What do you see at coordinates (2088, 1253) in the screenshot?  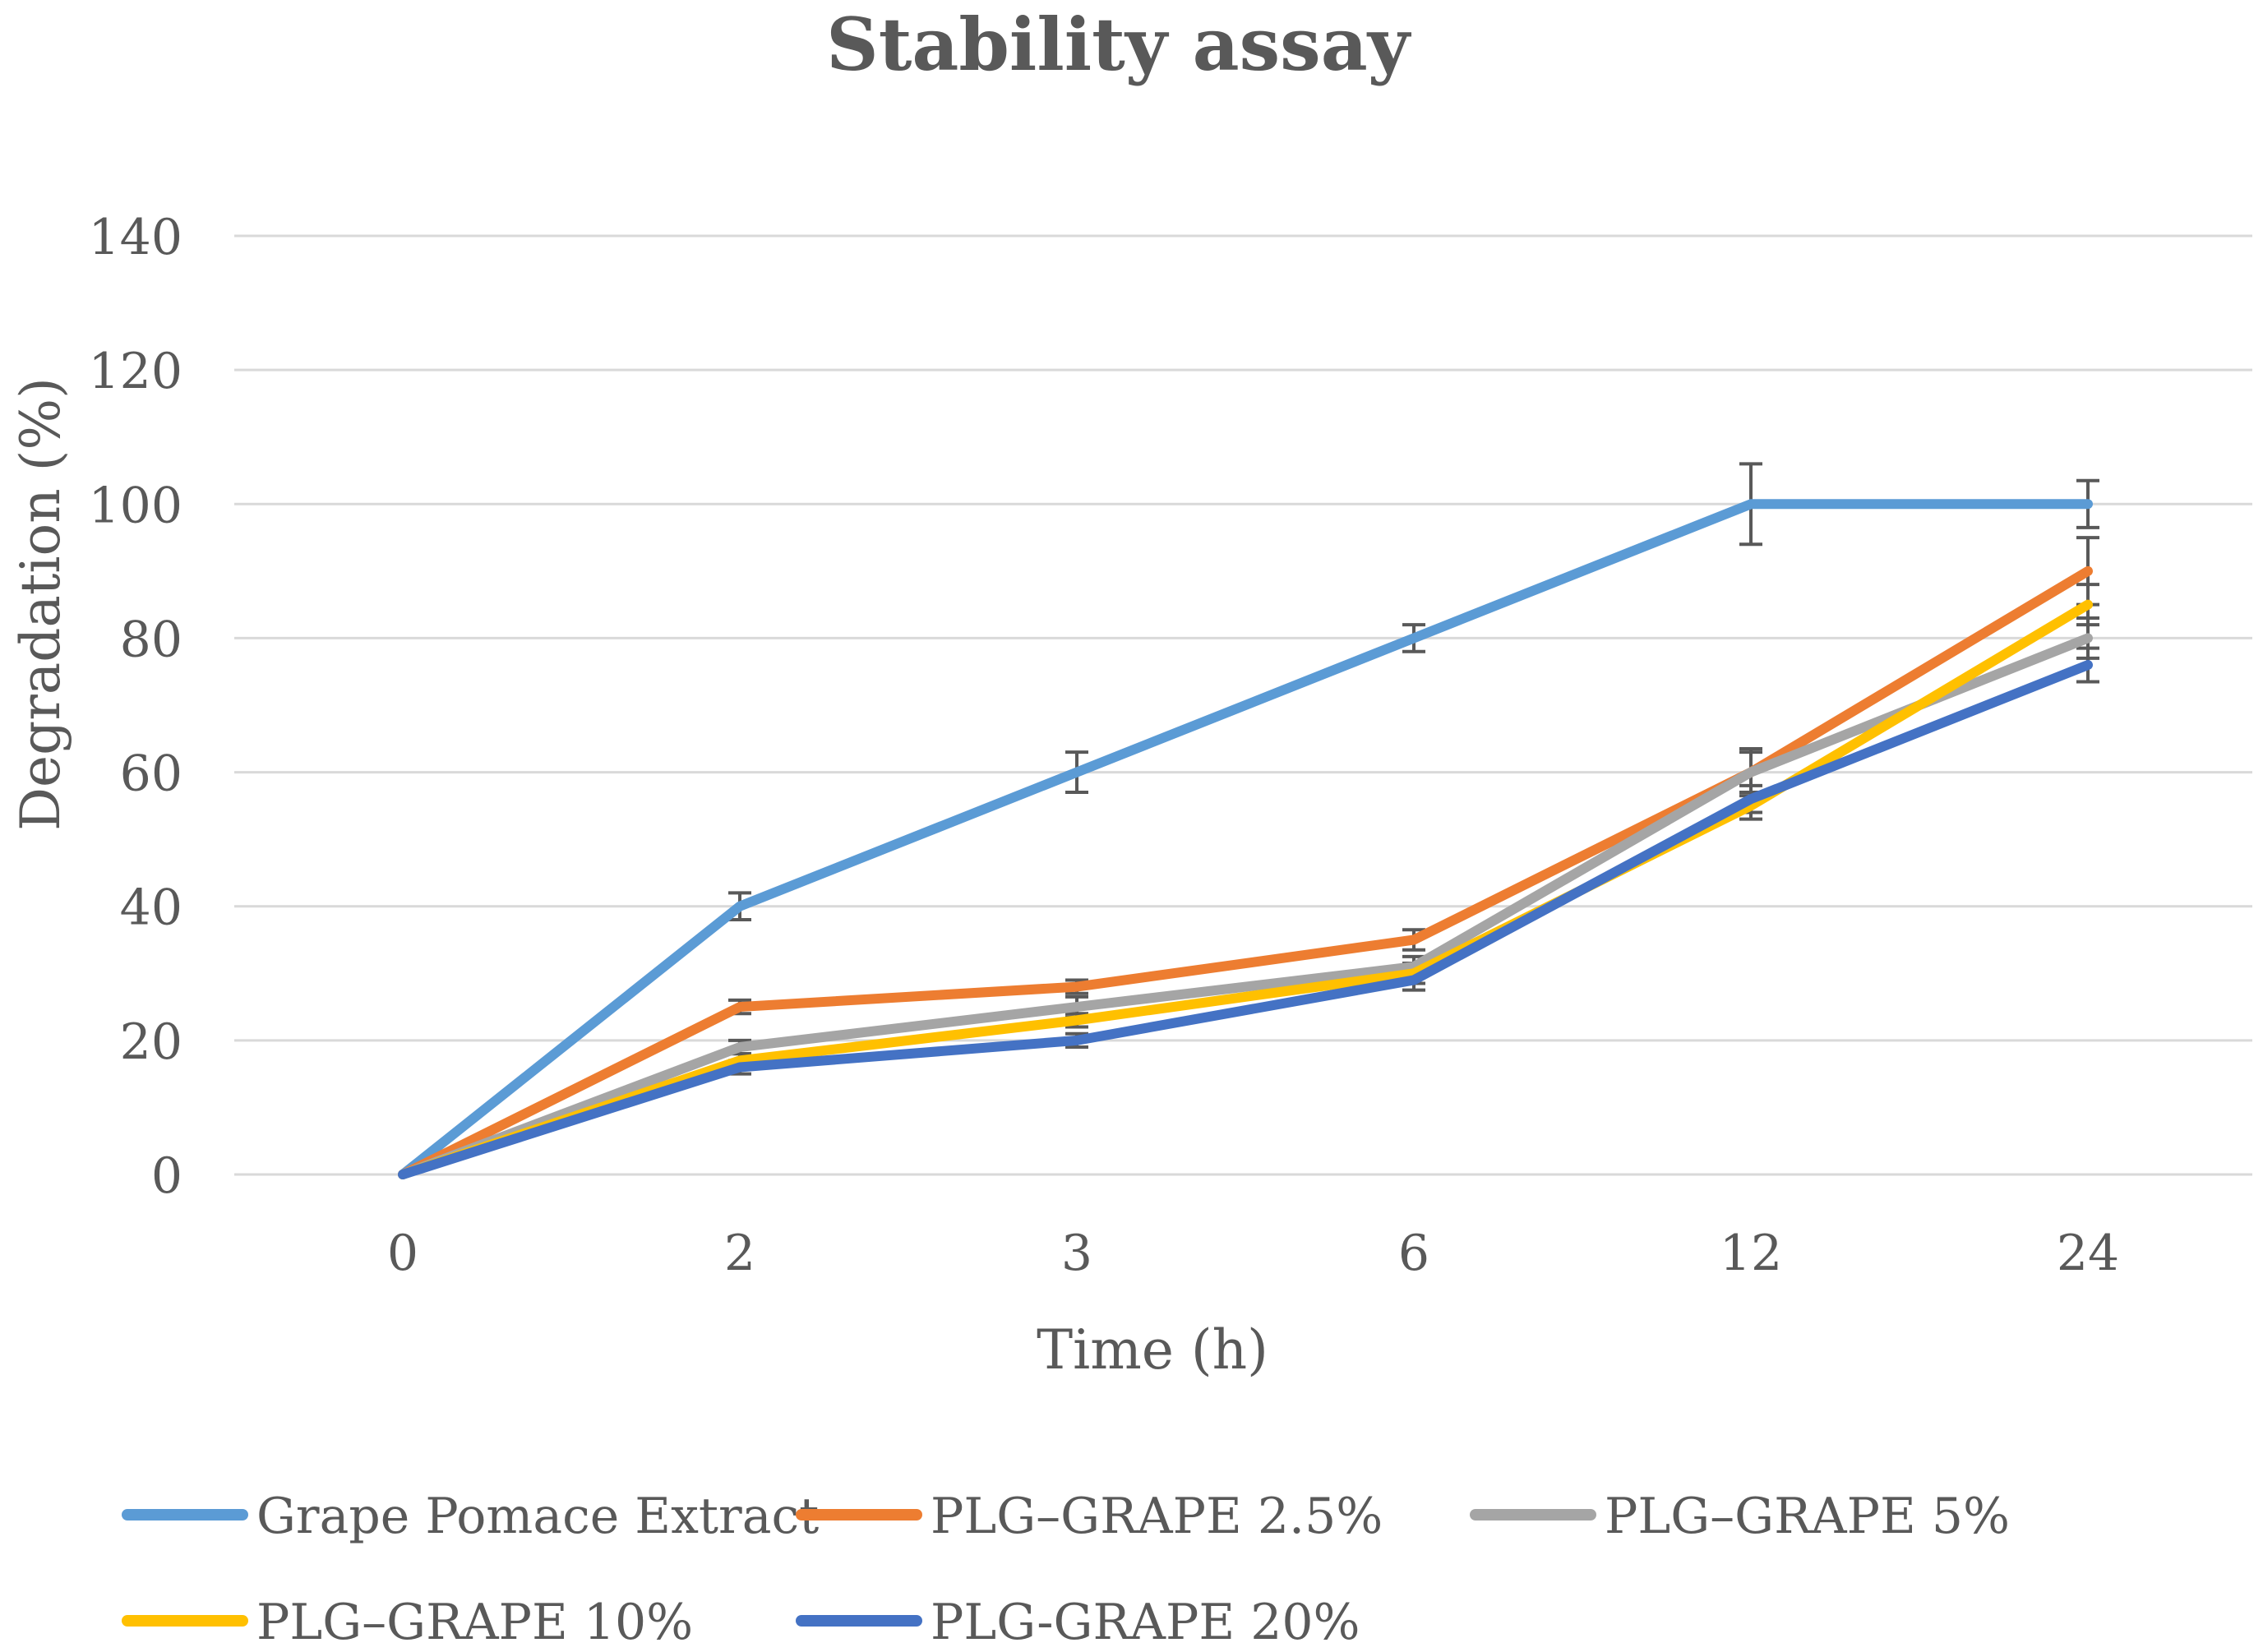 I see `x-tick-label: 24` at bounding box center [2088, 1253].